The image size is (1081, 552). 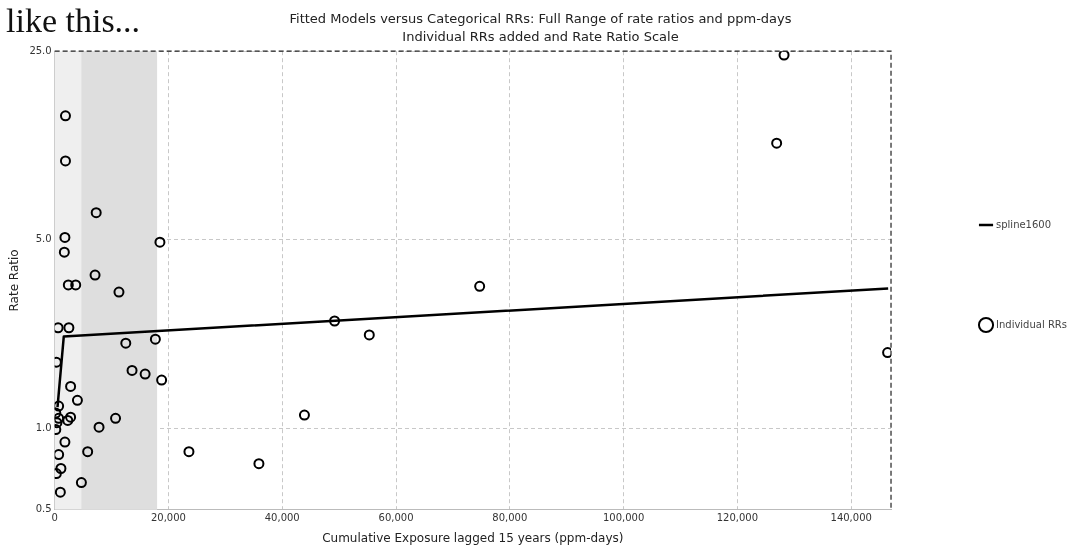 I want to click on x-tick-label: 80,000, so click(x=510, y=518).